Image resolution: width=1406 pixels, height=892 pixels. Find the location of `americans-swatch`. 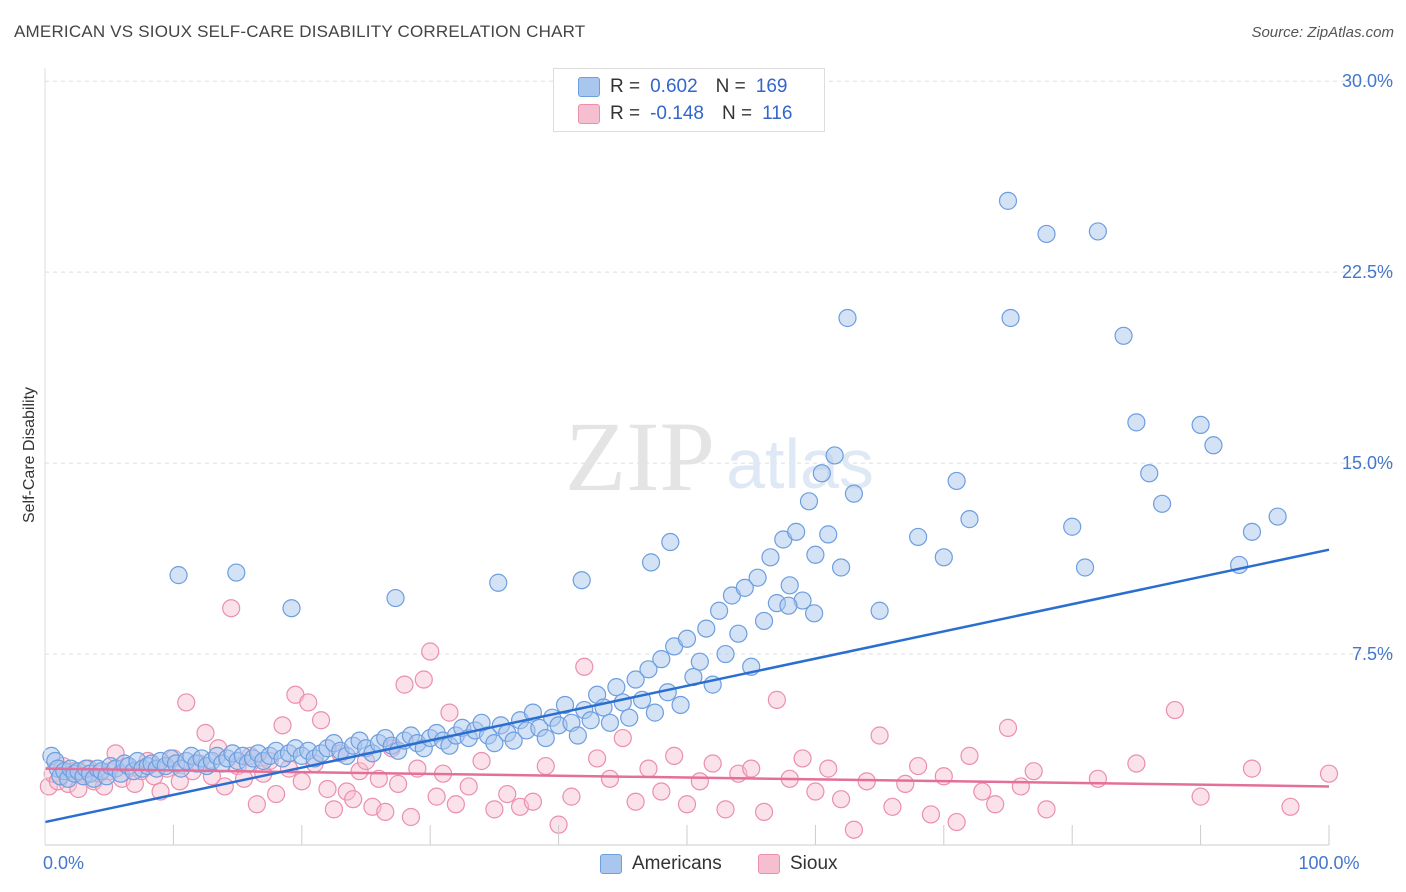

americans-swatch is located at coordinates (589, 87).